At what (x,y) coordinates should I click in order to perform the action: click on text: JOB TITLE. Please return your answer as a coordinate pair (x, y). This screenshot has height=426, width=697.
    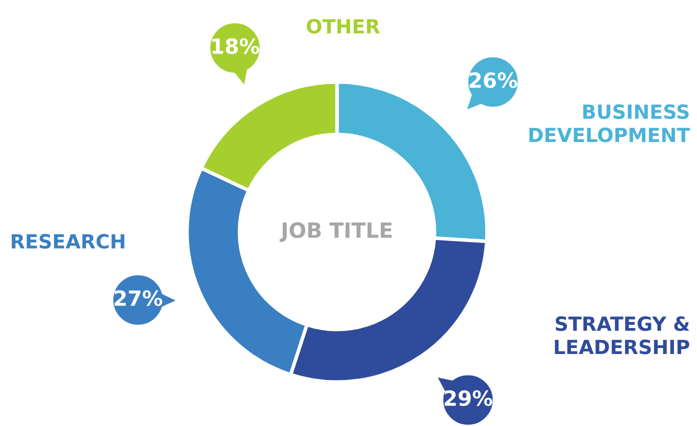
    Looking at the image, I should click on (336, 232).